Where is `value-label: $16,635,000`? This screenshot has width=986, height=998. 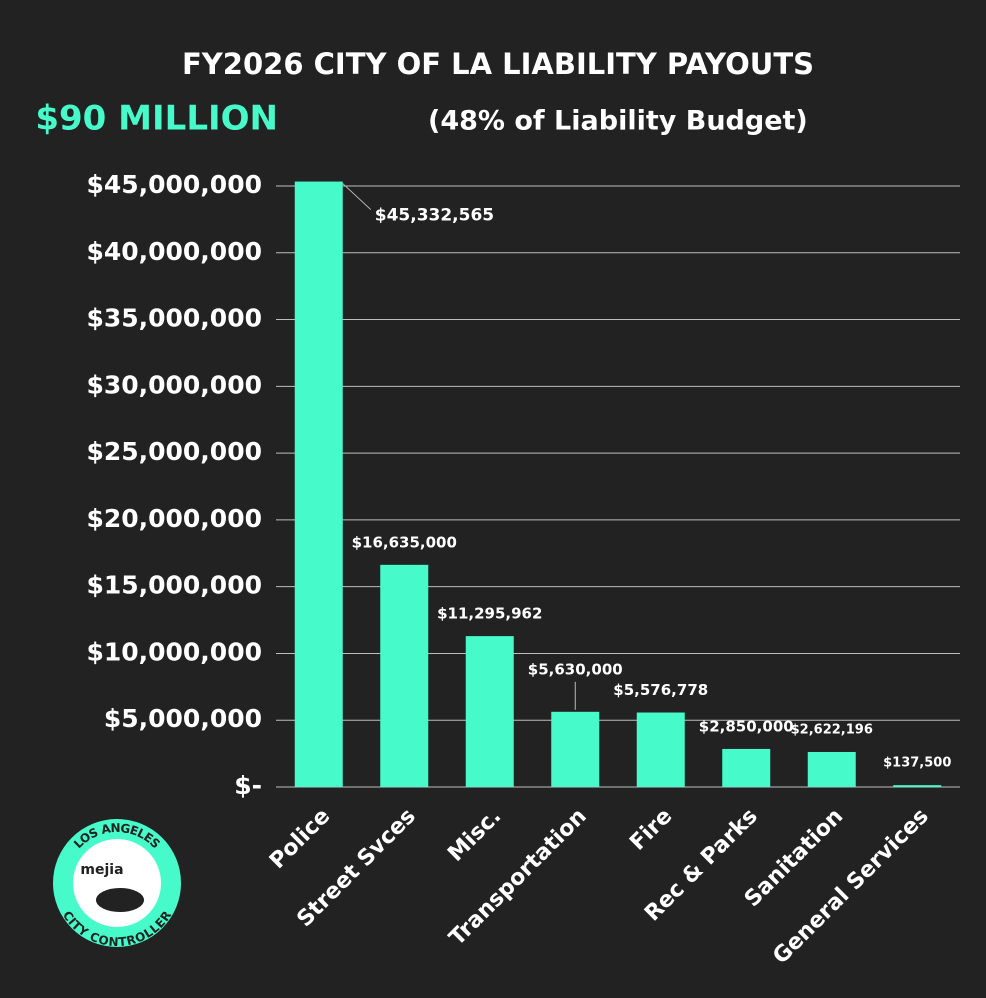
value-label: $16,635,000 is located at coordinates (404, 542).